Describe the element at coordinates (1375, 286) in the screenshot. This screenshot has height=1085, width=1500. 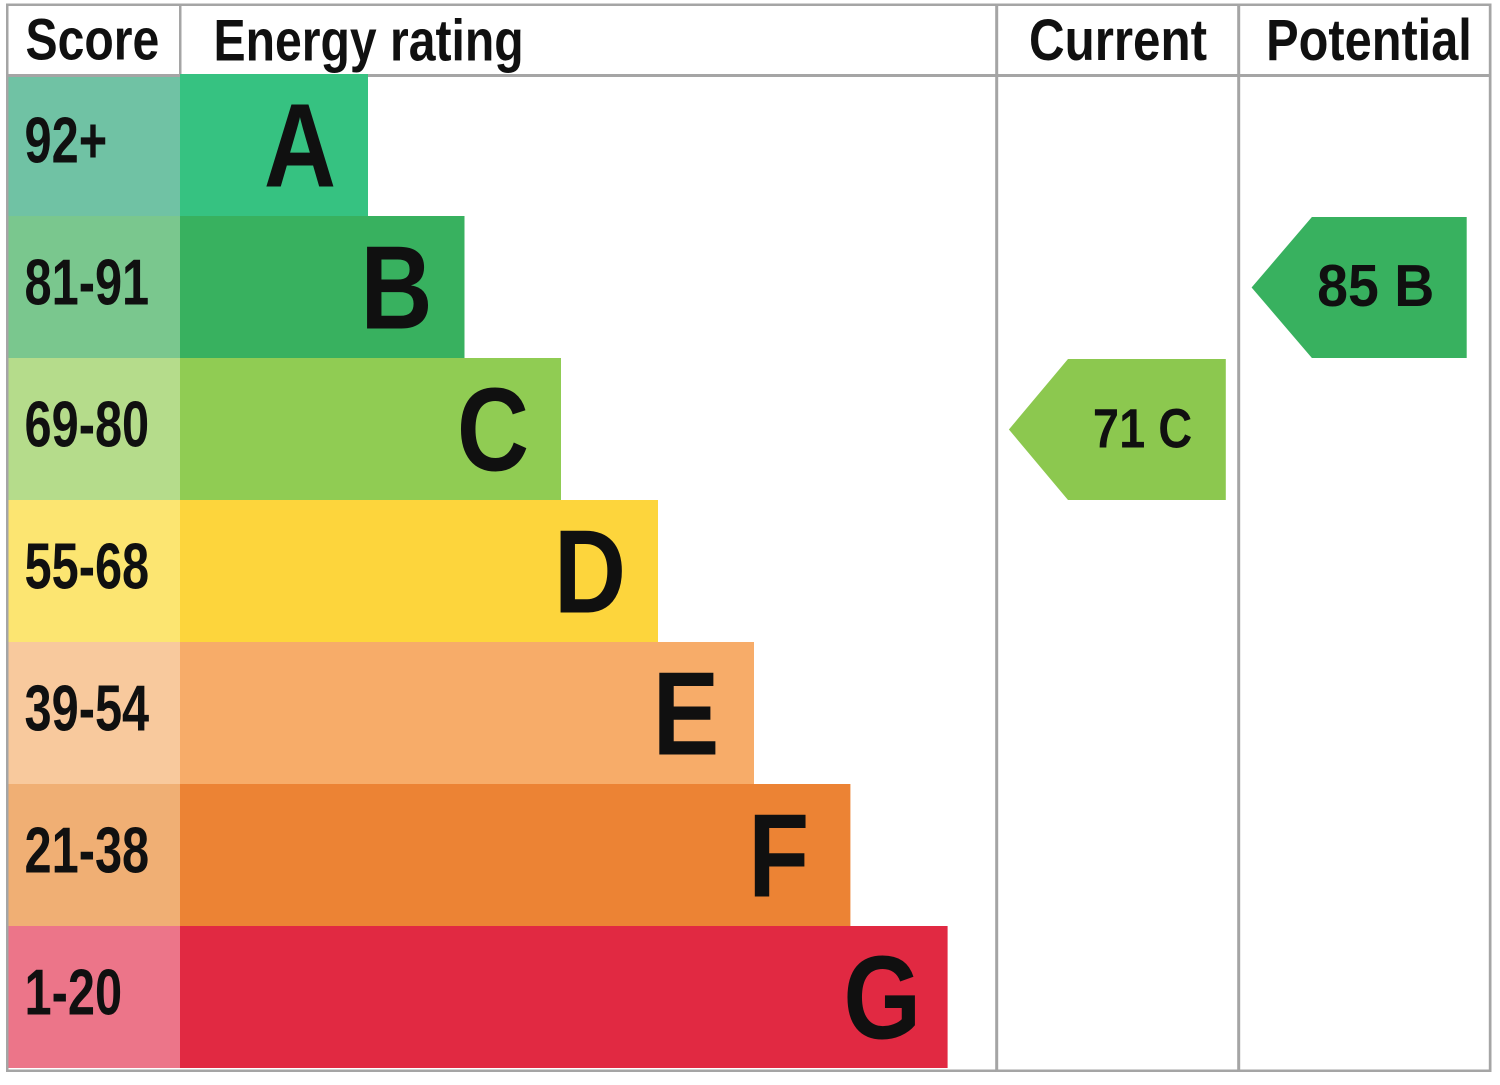
I see `svg-text: 85 B` at that location.